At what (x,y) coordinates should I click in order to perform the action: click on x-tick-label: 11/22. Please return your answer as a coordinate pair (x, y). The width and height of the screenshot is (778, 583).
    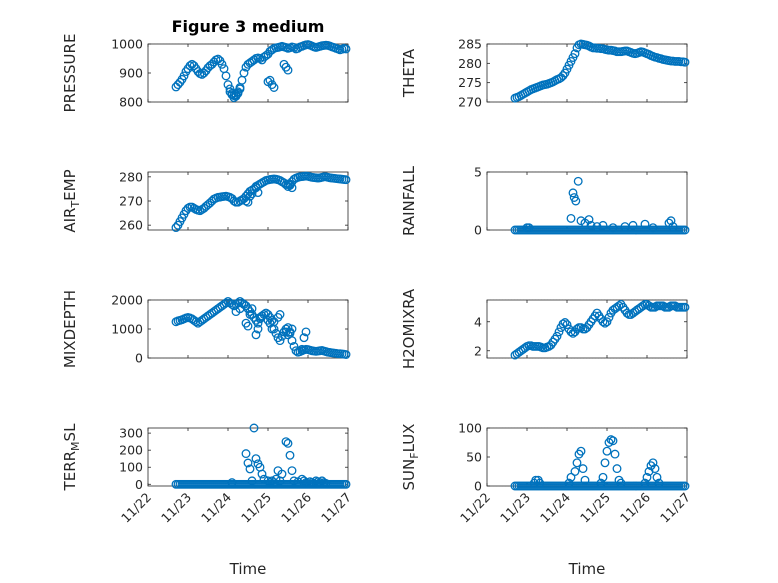
    Looking at the image, I should click on (136, 508).